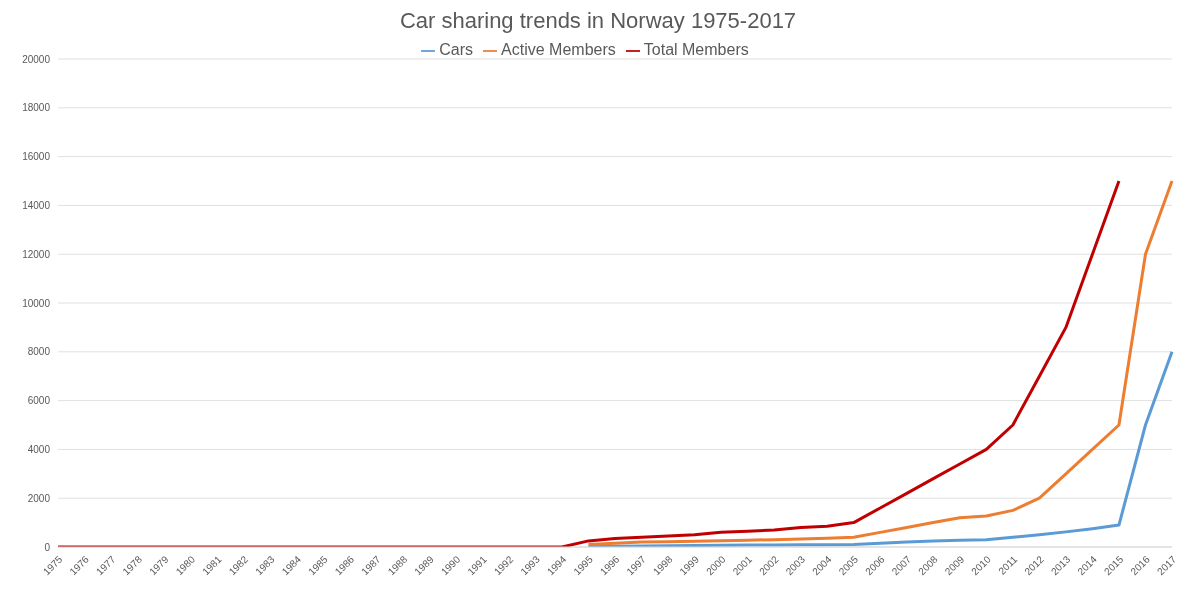  What do you see at coordinates (39, 401) in the screenshot?
I see `y-tick-label: 6000` at bounding box center [39, 401].